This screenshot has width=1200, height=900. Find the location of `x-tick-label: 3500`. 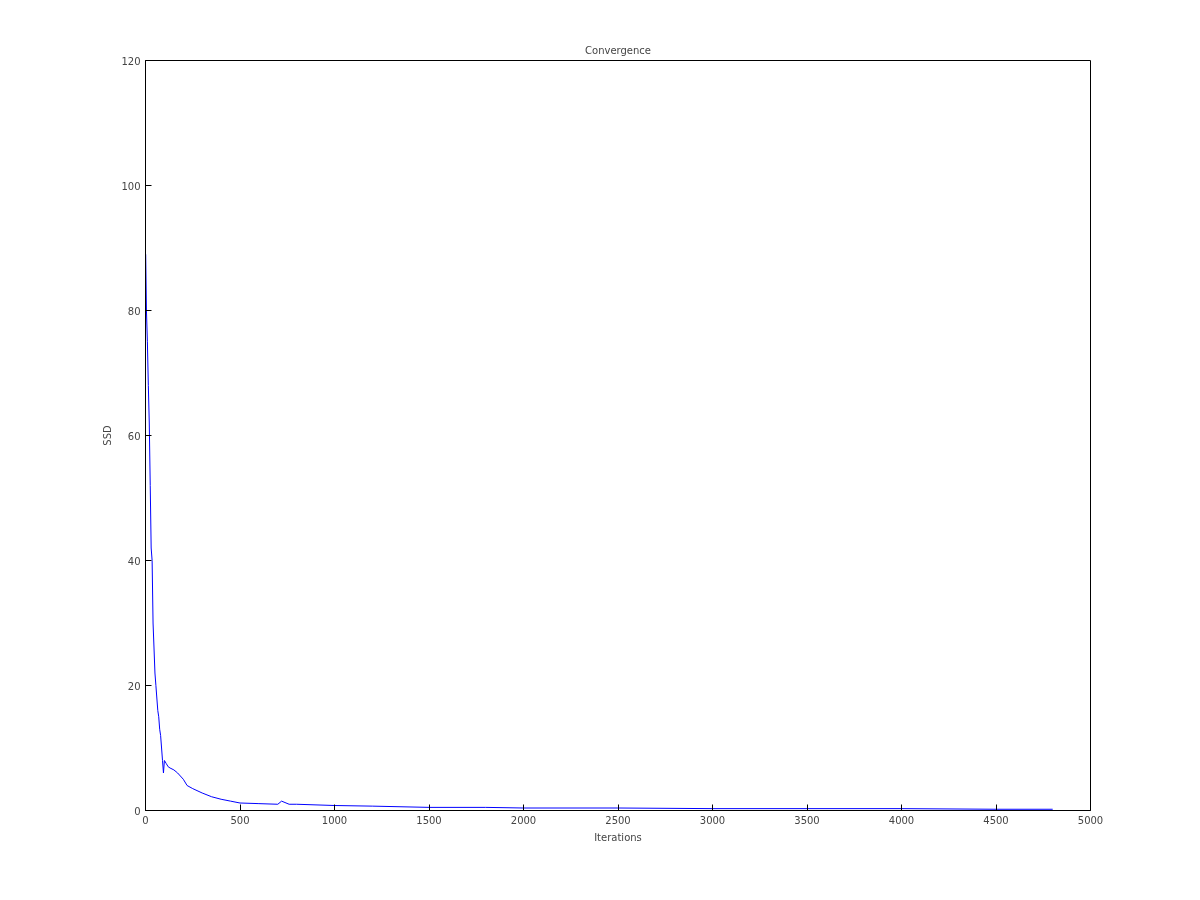

x-tick-label: 3500 is located at coordinates (807, 820).